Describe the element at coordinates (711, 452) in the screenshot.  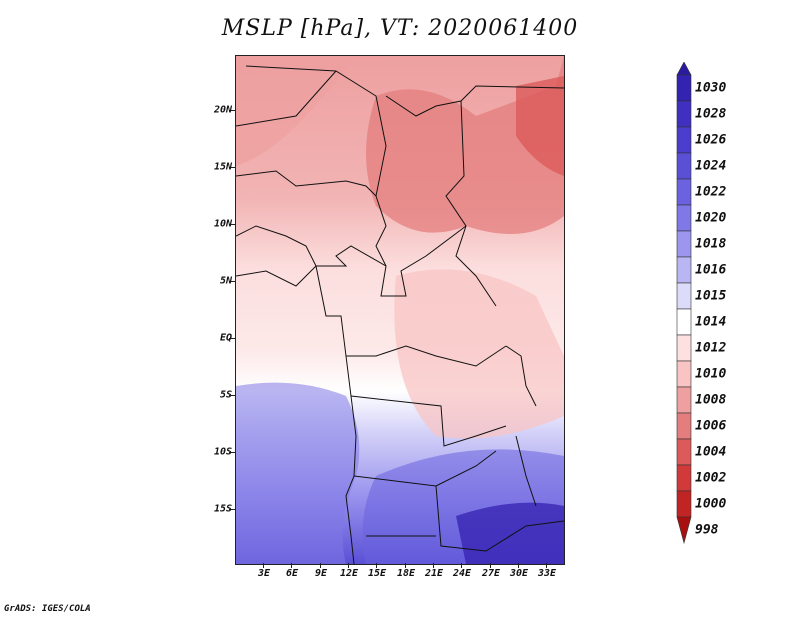
I see `colorbar-label: 1004` at that location.